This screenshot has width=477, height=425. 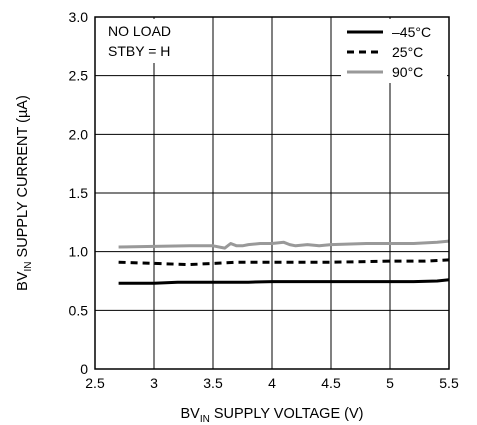 What do you see at coordinates (154, 383) in the screenshot?
I see `x-tick-label: 3` at bounding box center [154, 383].